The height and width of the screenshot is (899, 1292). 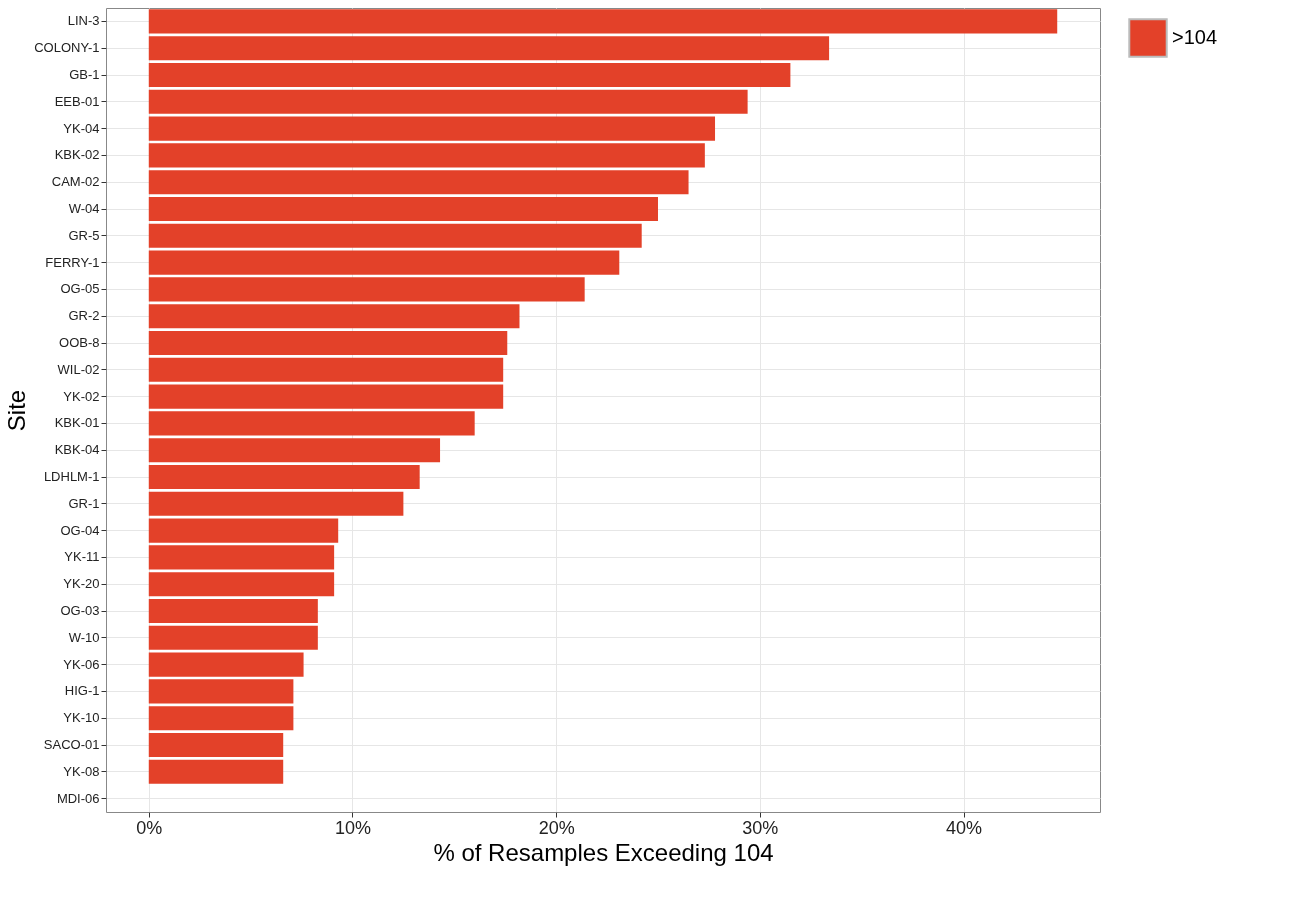 What do you see at coordinates (84, 208) in the screenshot?
I see `y-tick-label: W-04` at bounding box center [84, 208].